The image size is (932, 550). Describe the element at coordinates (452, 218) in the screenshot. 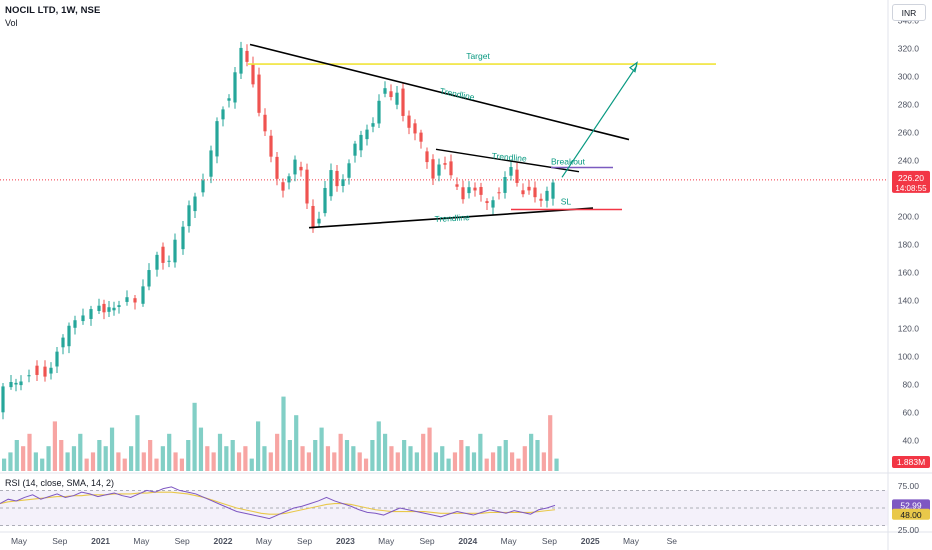

I see `lower-trendline-label: Trendline` at that location.